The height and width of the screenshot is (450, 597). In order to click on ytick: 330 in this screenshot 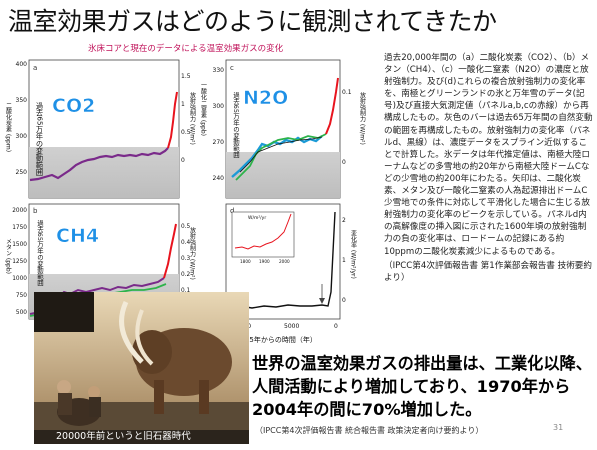, I will do `click(219, 70)`.